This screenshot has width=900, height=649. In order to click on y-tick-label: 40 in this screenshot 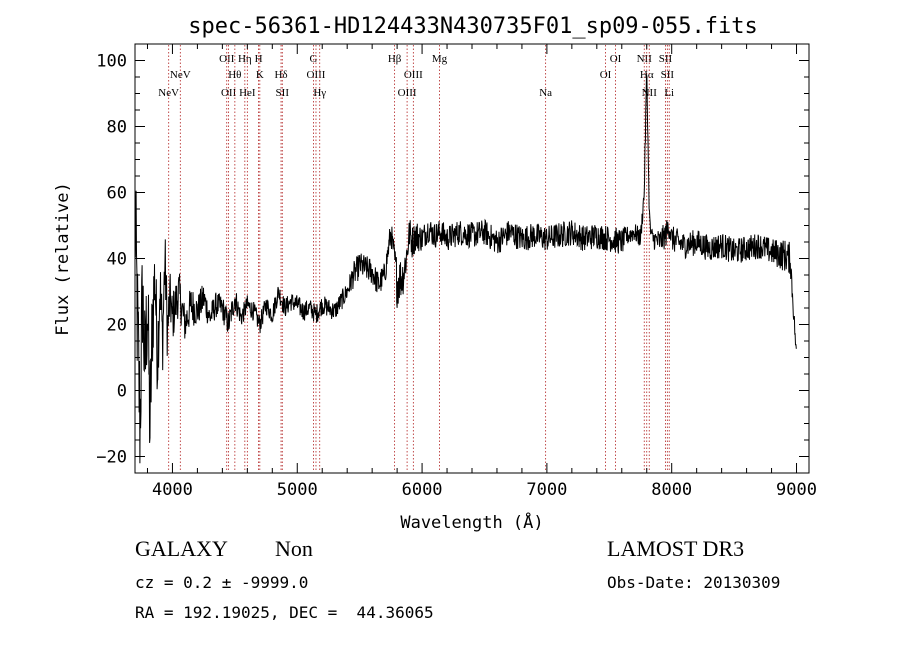, I will do `click(117, 260)`.